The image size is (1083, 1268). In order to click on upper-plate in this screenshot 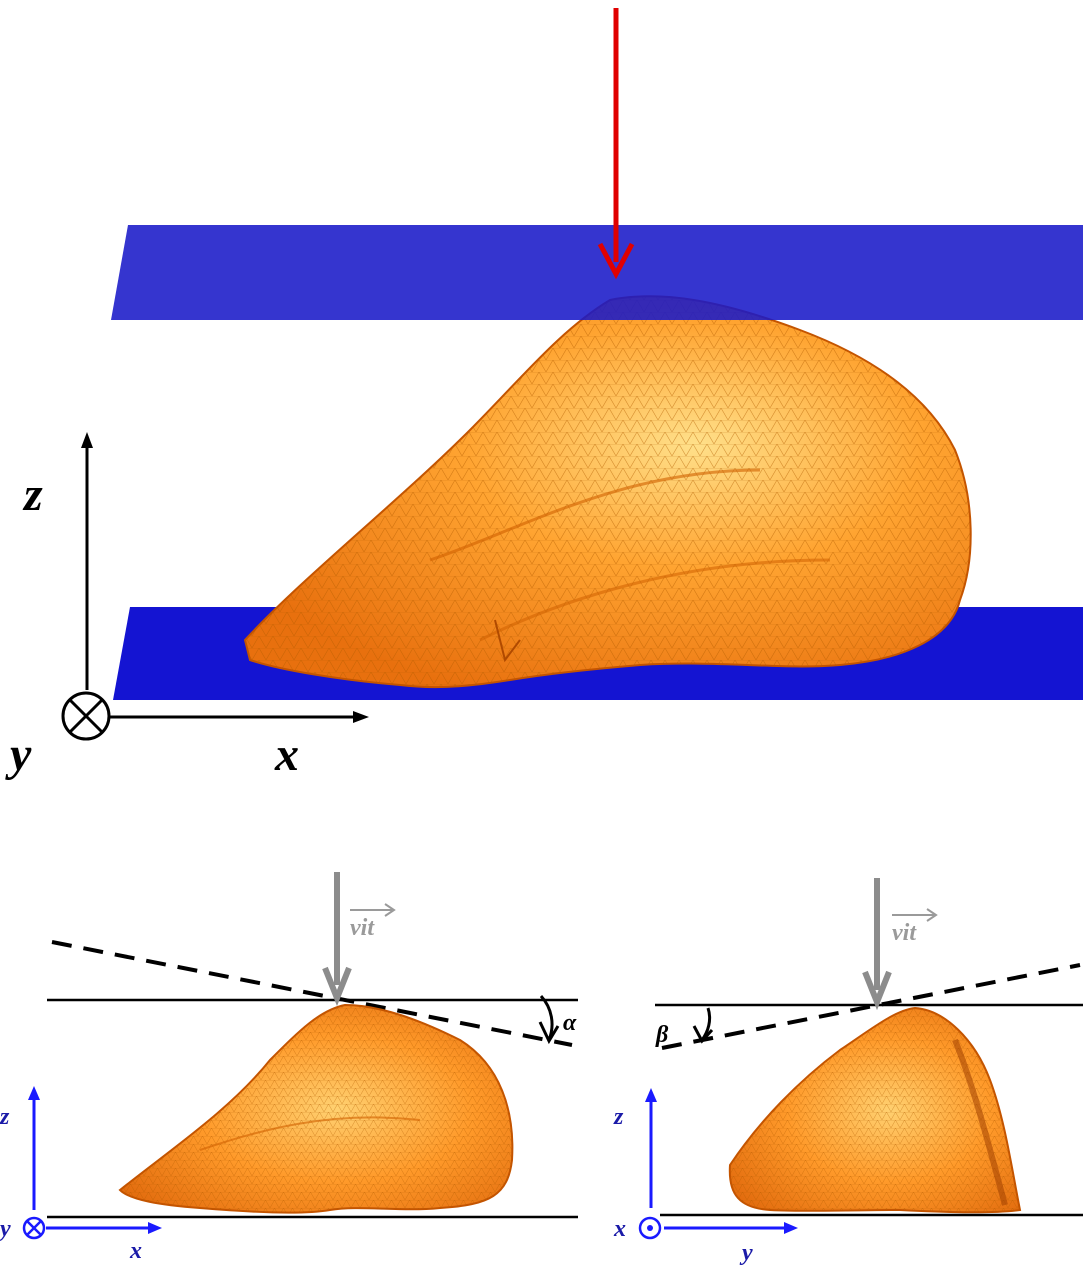, I will do `click(597, 272)`.